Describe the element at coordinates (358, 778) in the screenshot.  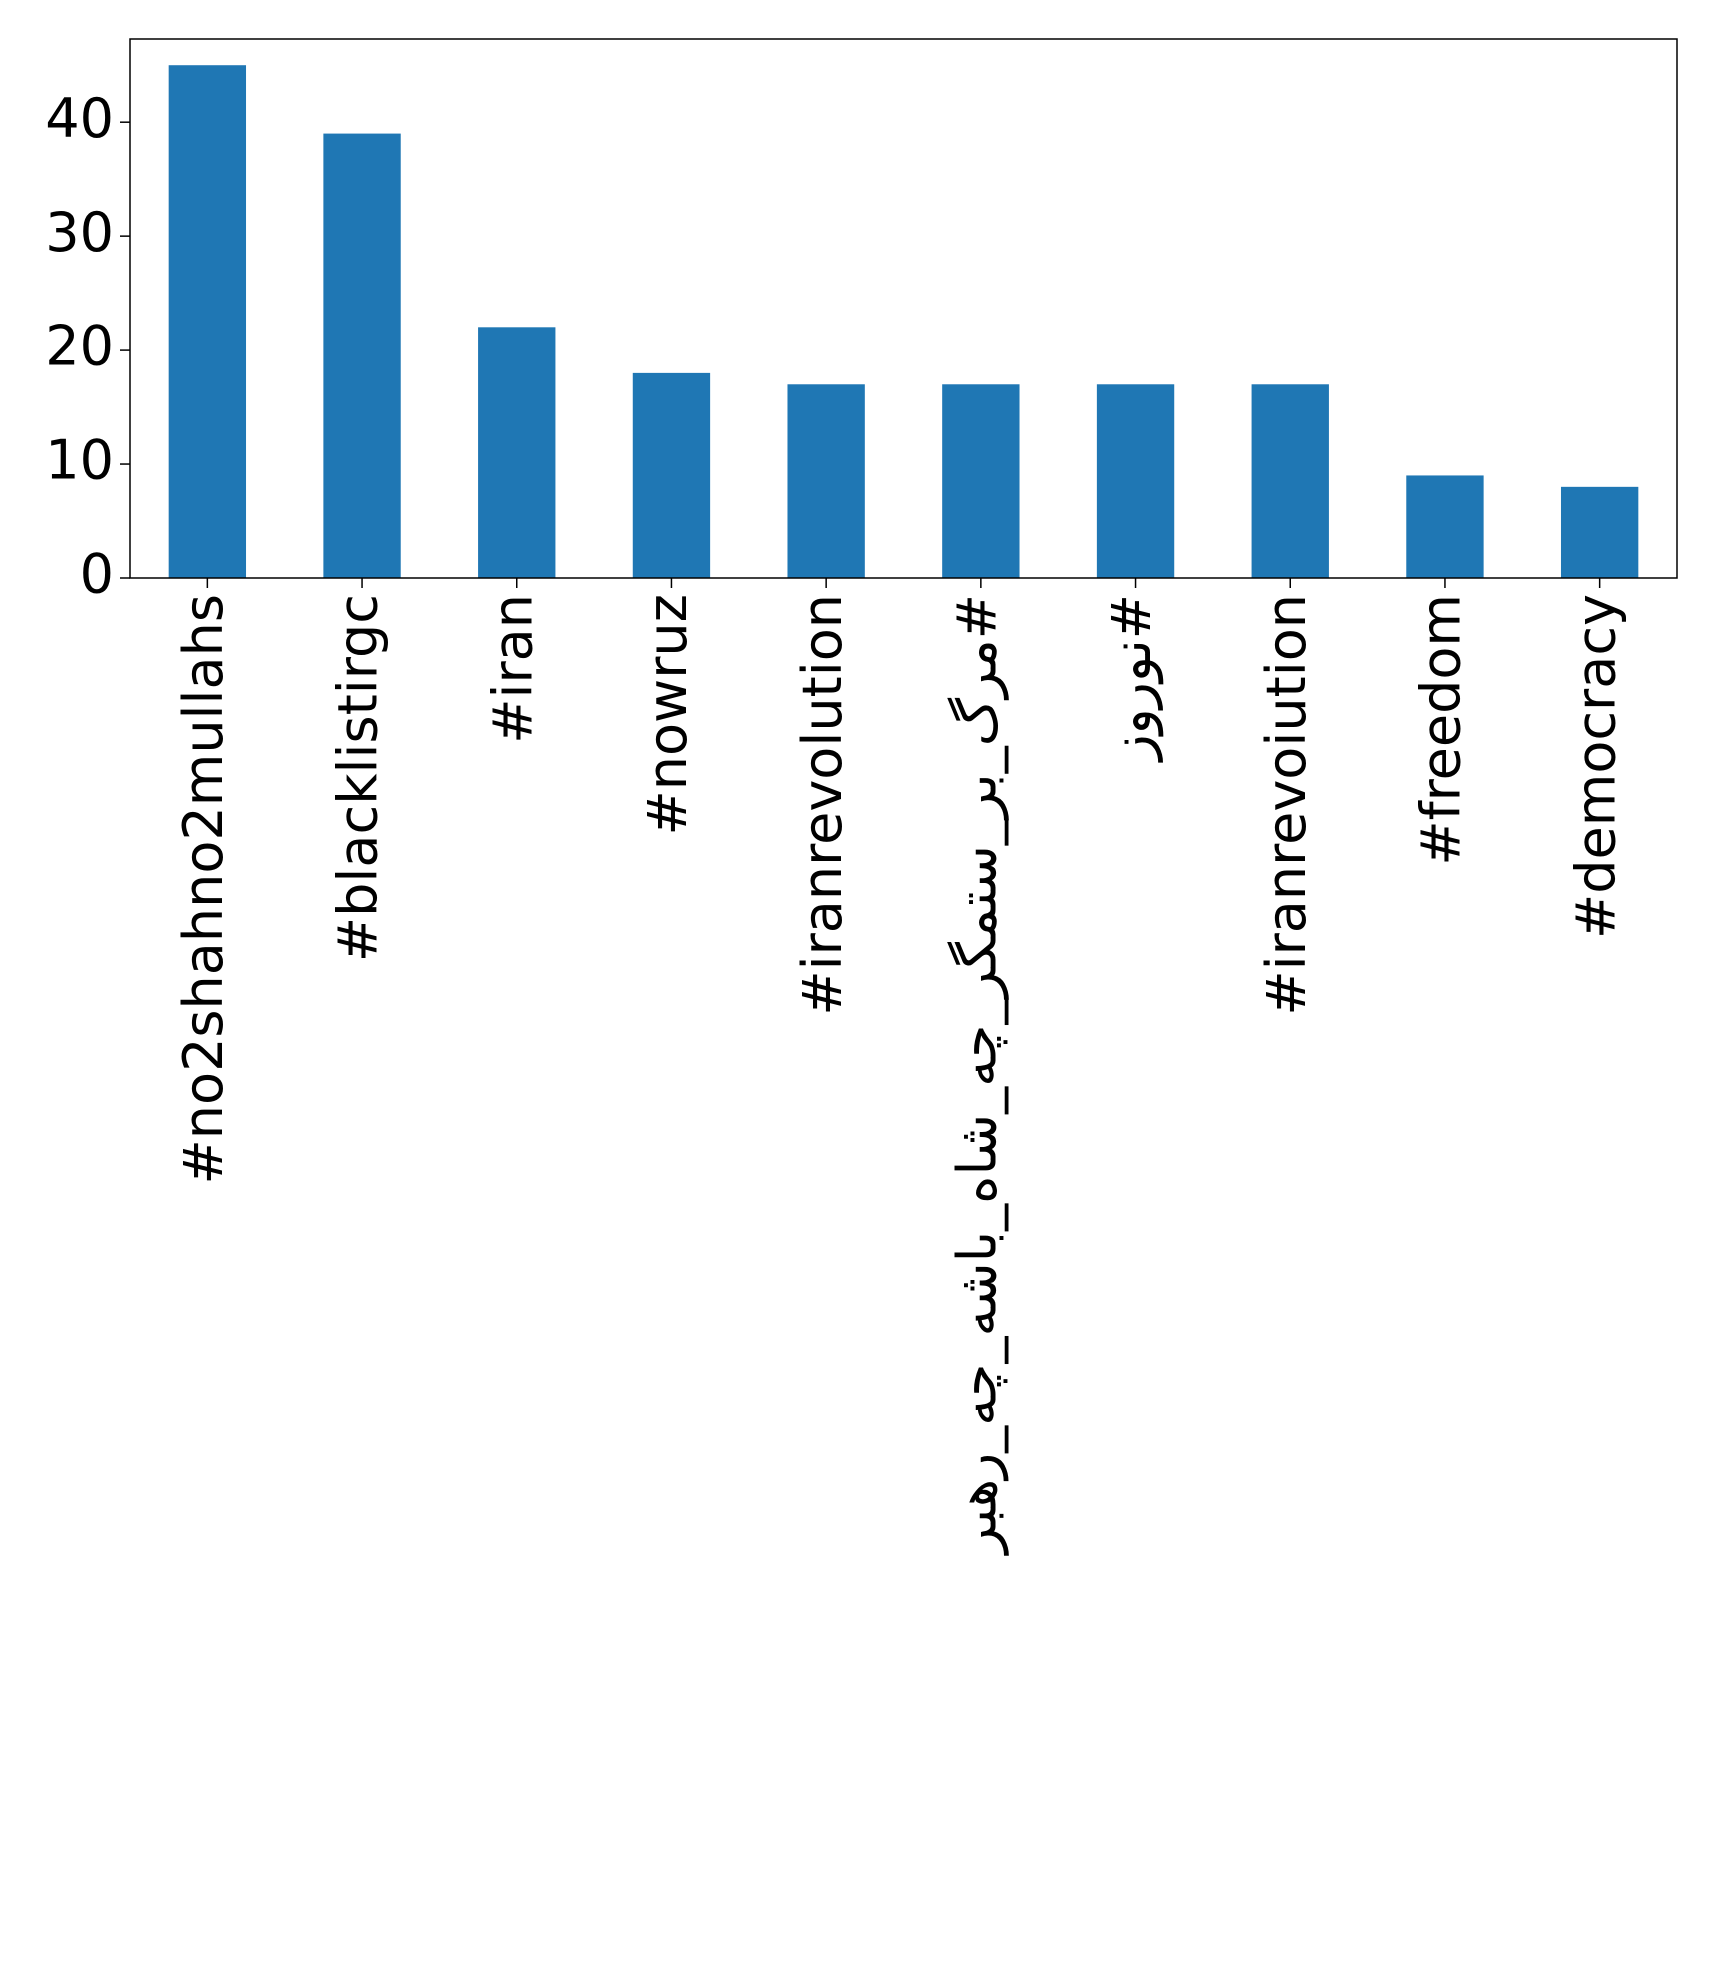
I see `x-tick-label: #blacklistirgc` at that location.